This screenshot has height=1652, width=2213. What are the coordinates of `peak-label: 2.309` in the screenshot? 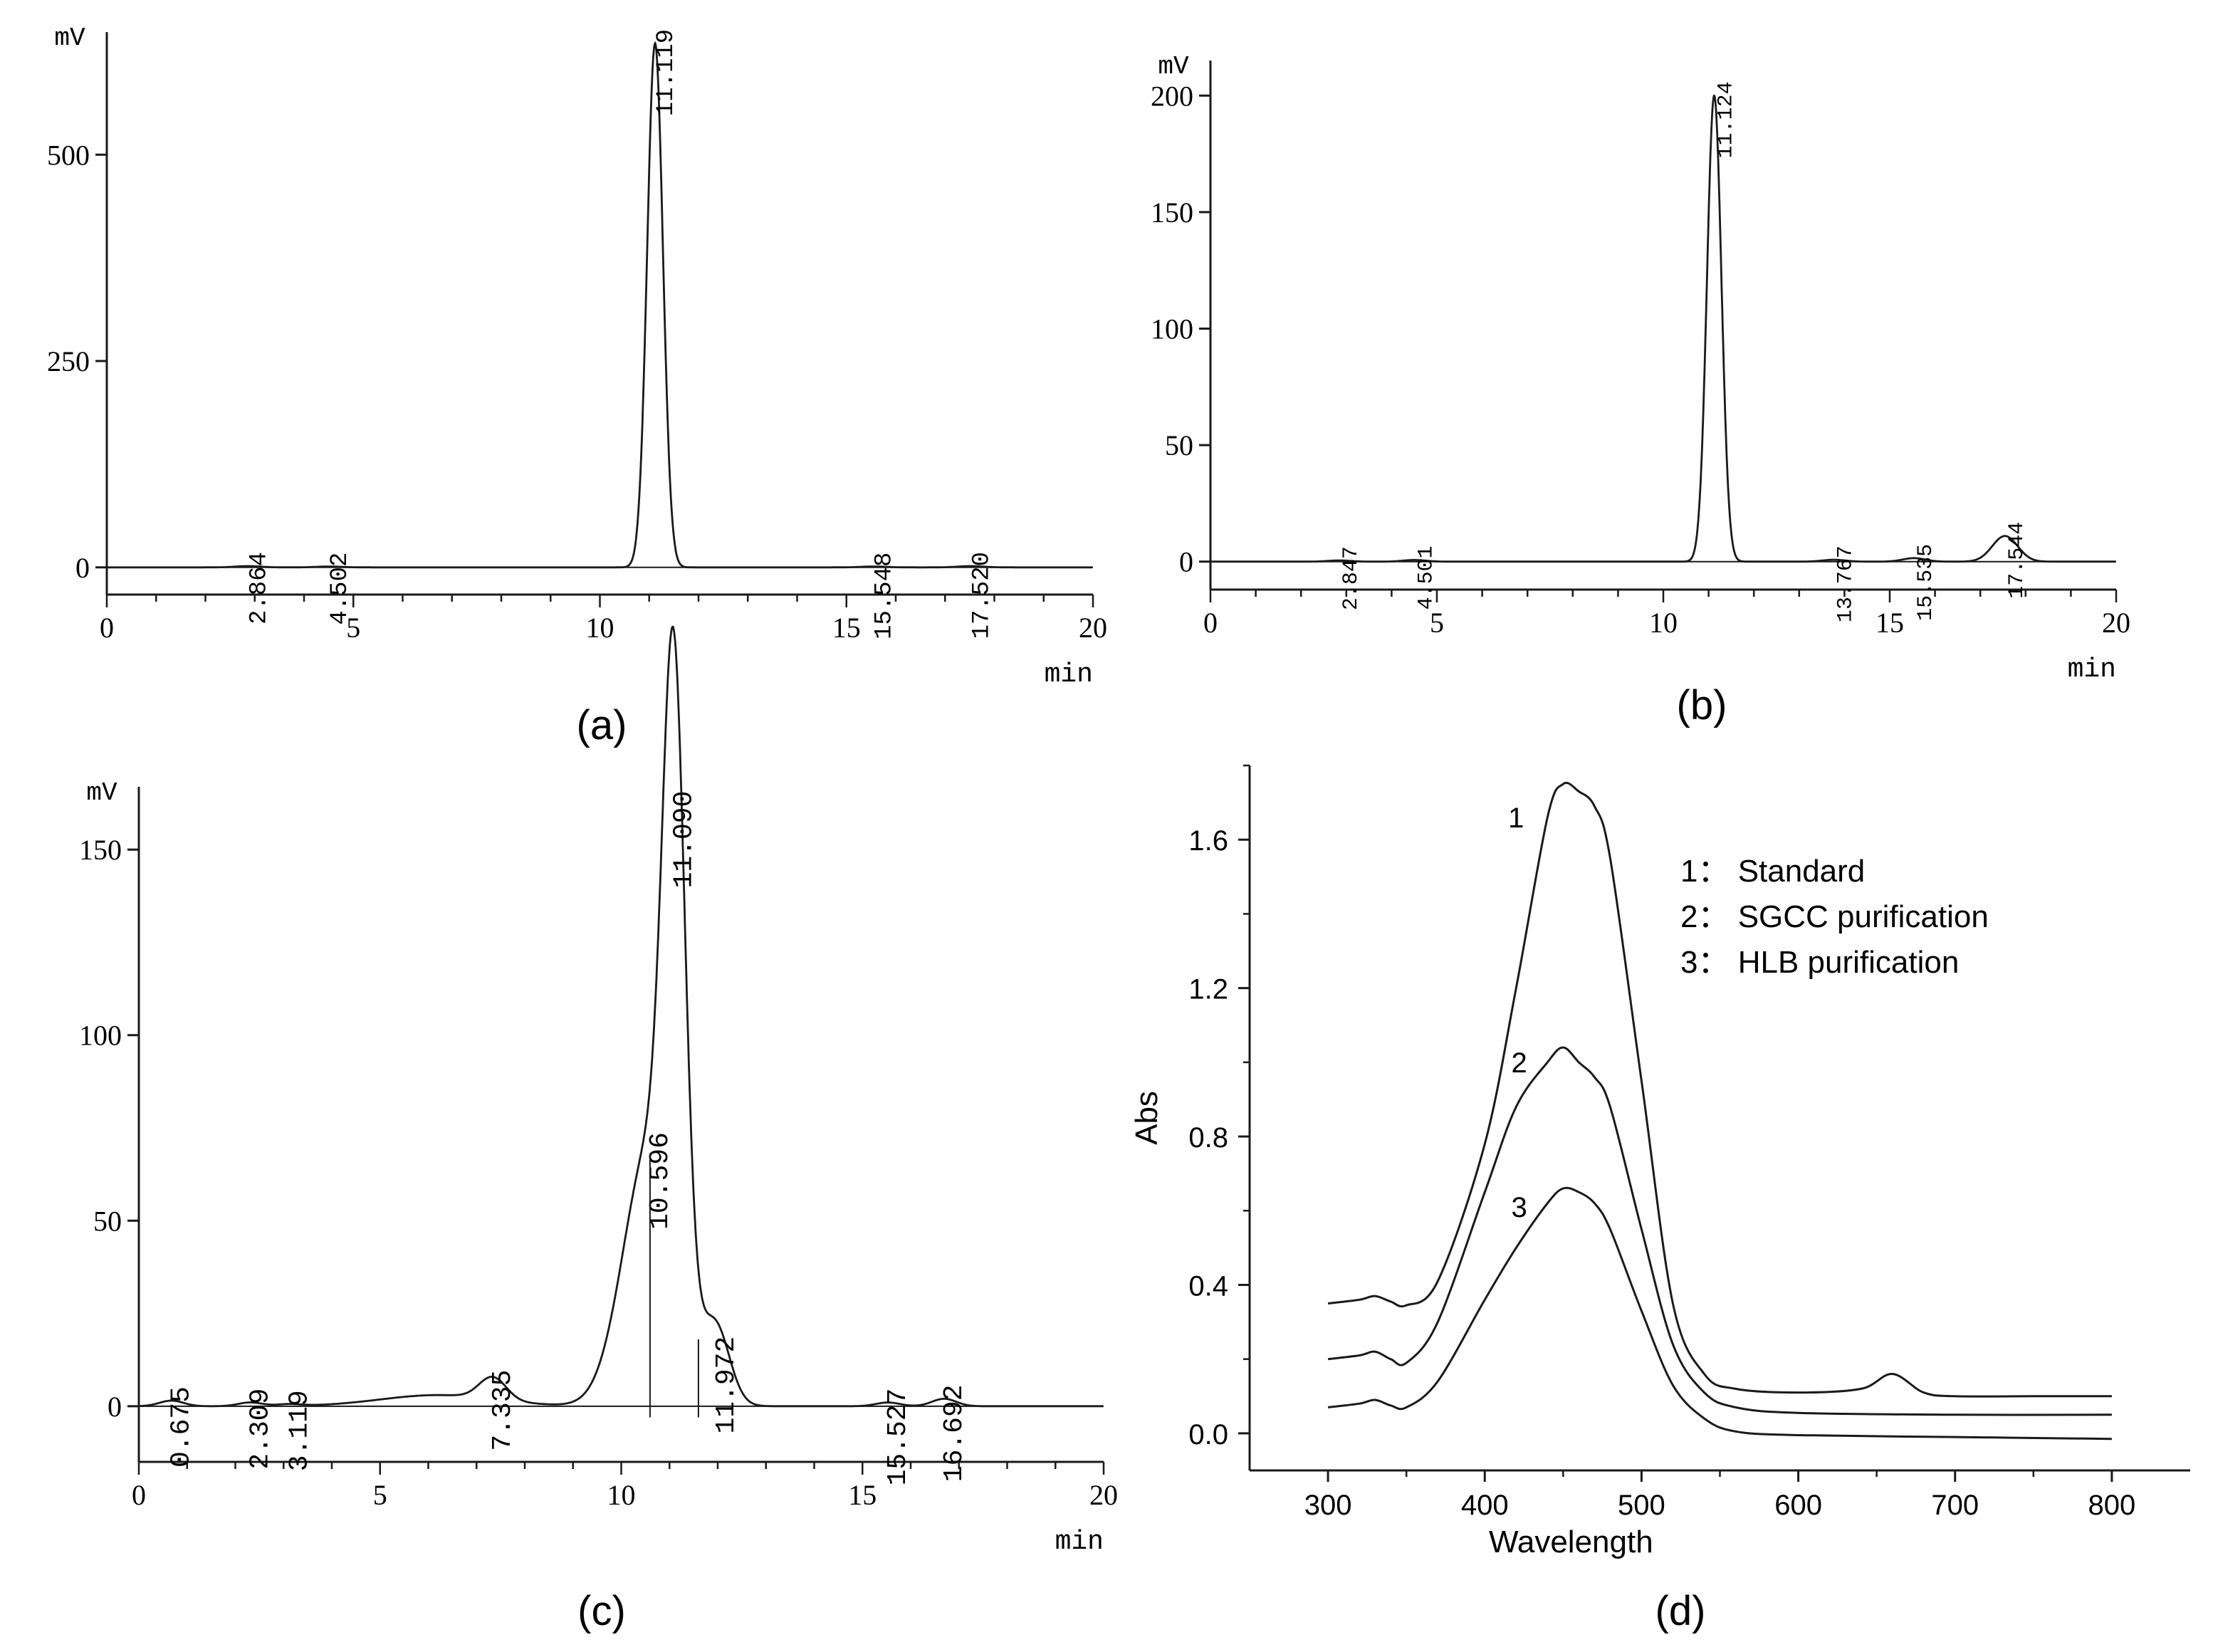 It's located at (260, 1429).